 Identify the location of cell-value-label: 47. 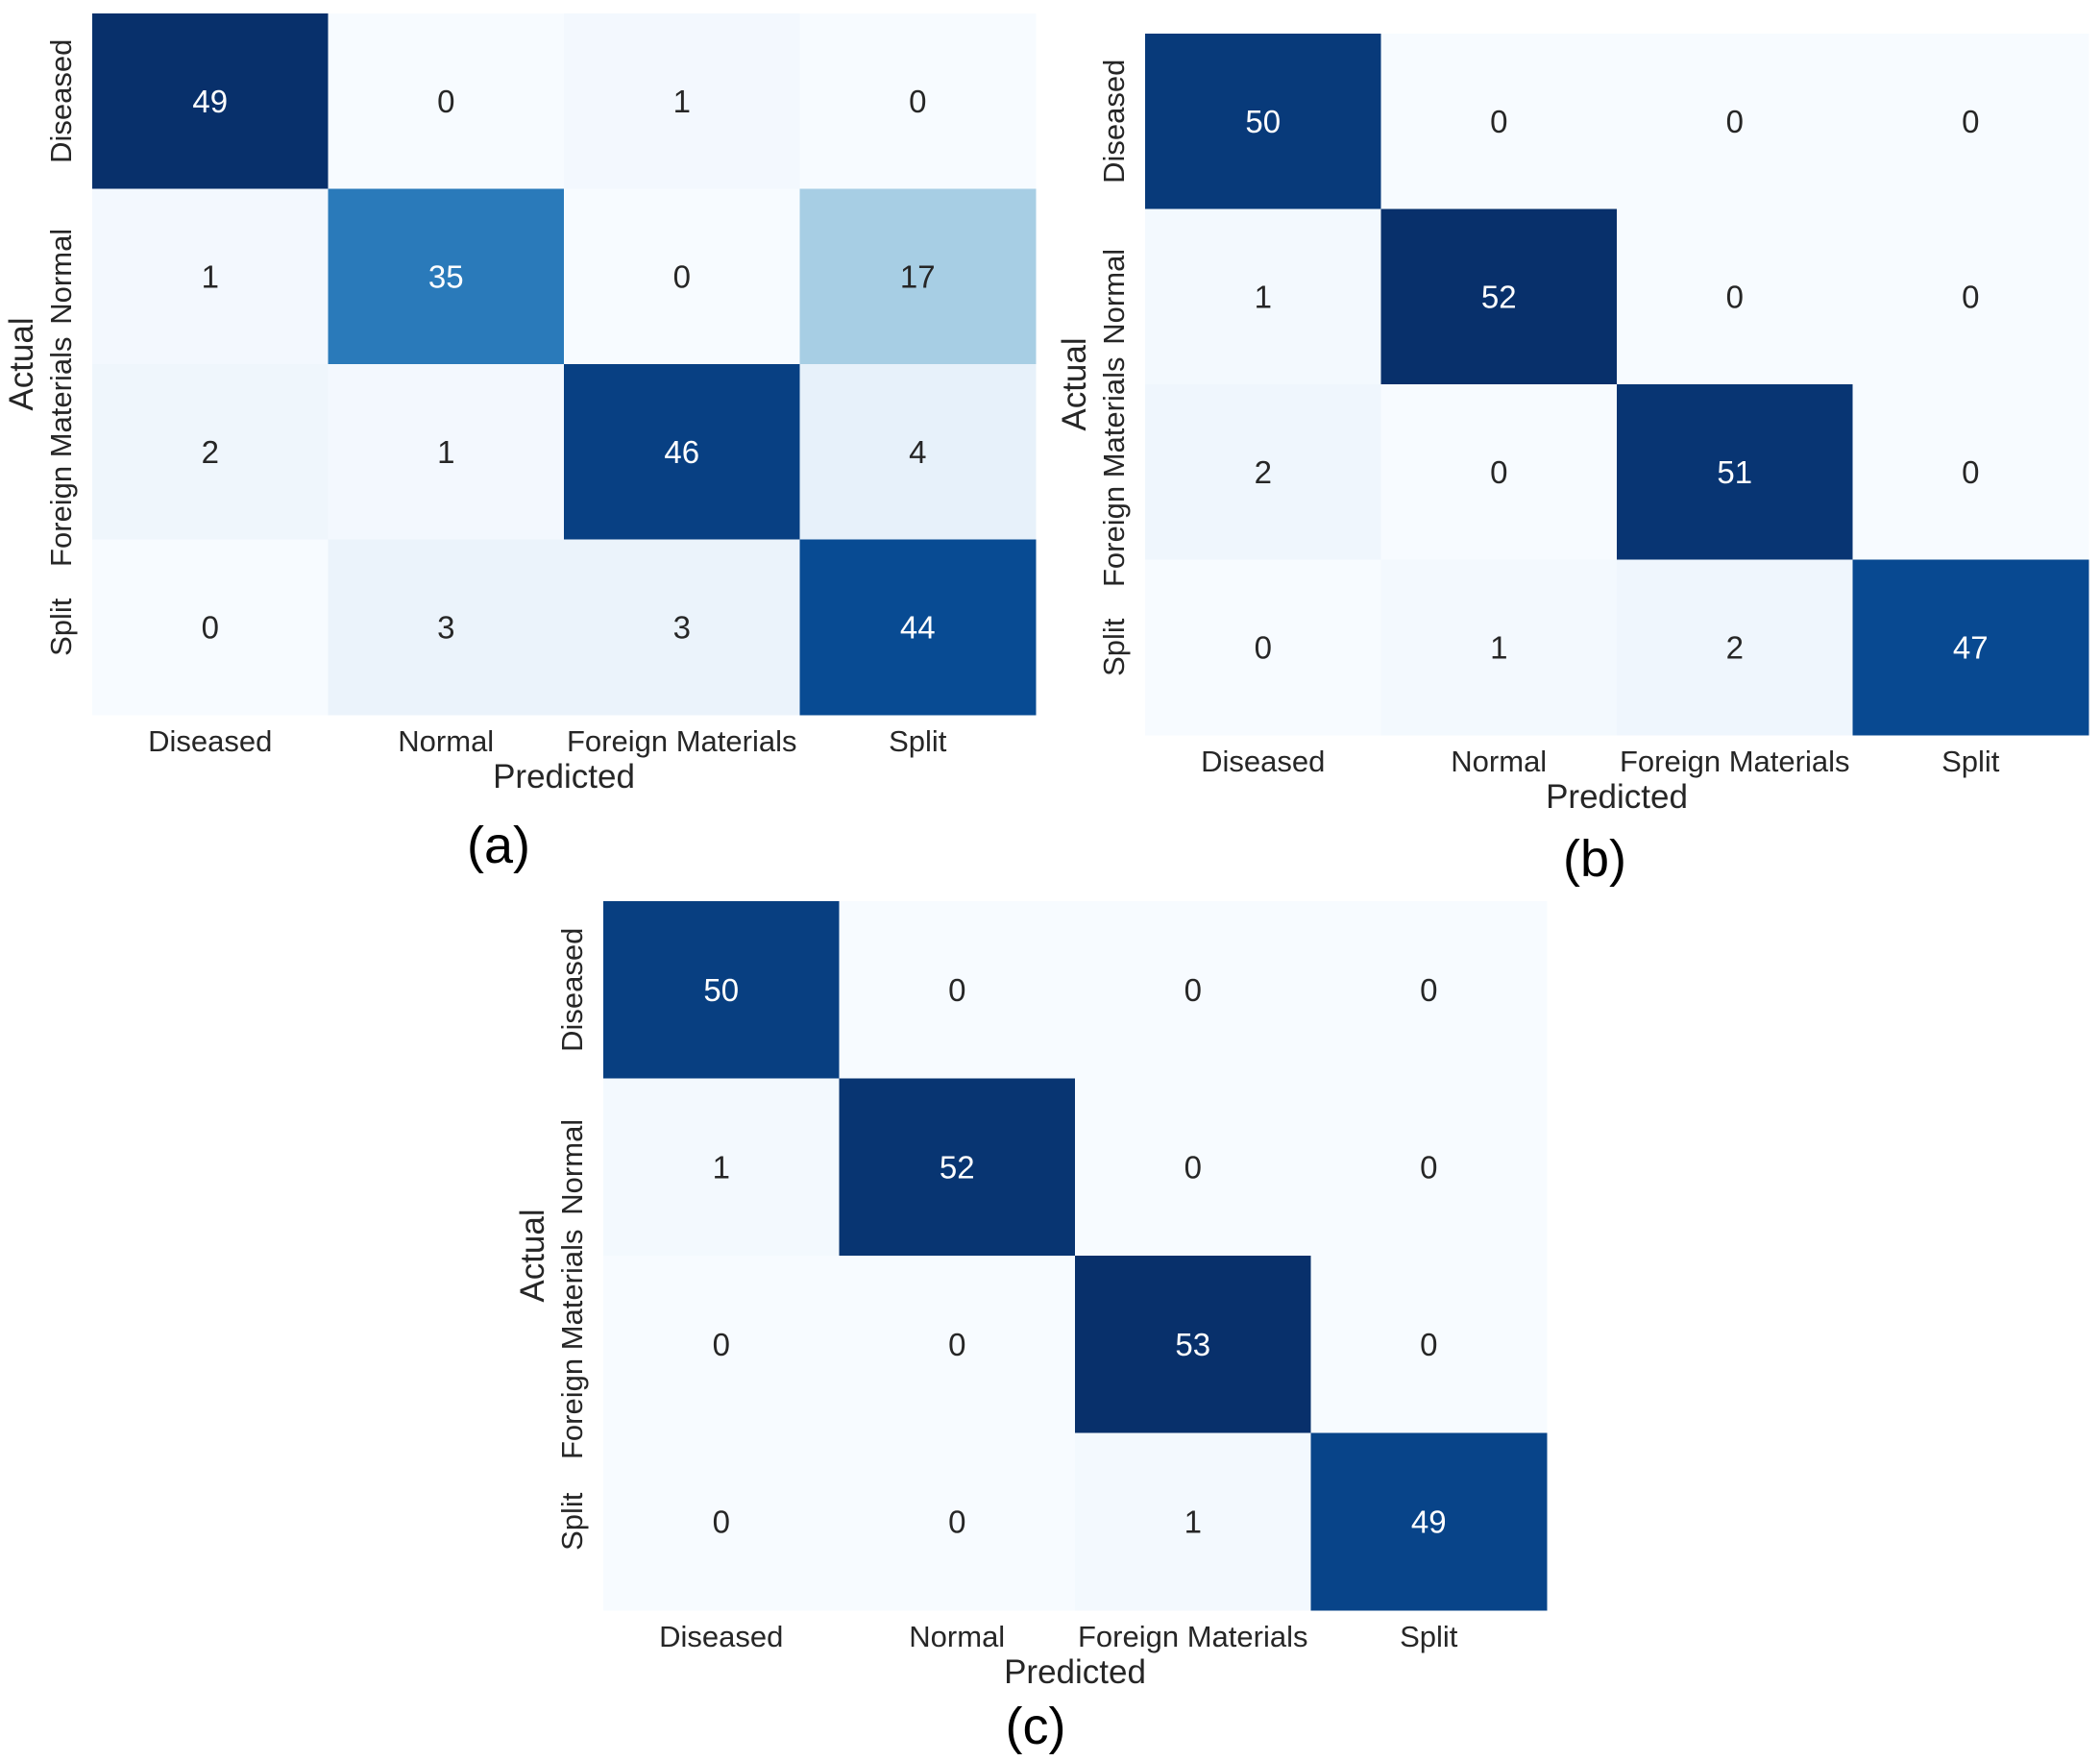
(1971, 647).